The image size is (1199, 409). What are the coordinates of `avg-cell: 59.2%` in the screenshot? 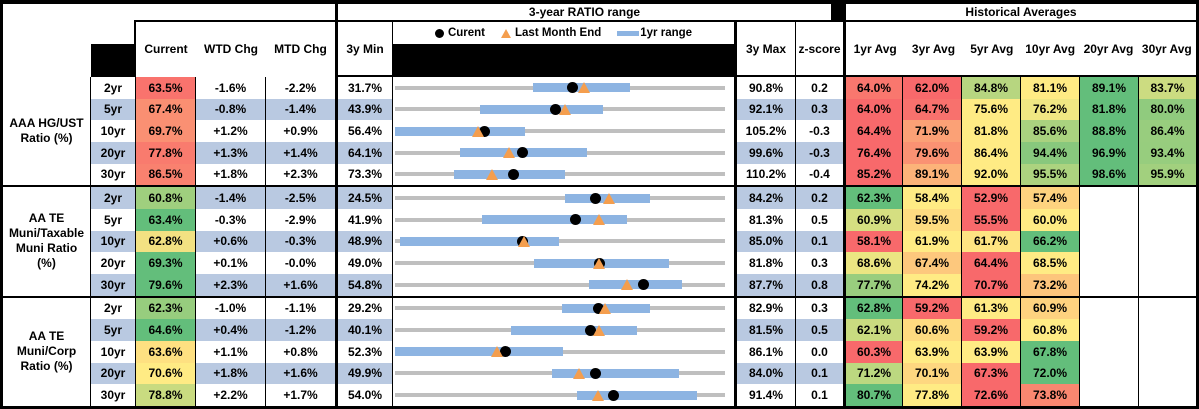 It's located at (991, 330).